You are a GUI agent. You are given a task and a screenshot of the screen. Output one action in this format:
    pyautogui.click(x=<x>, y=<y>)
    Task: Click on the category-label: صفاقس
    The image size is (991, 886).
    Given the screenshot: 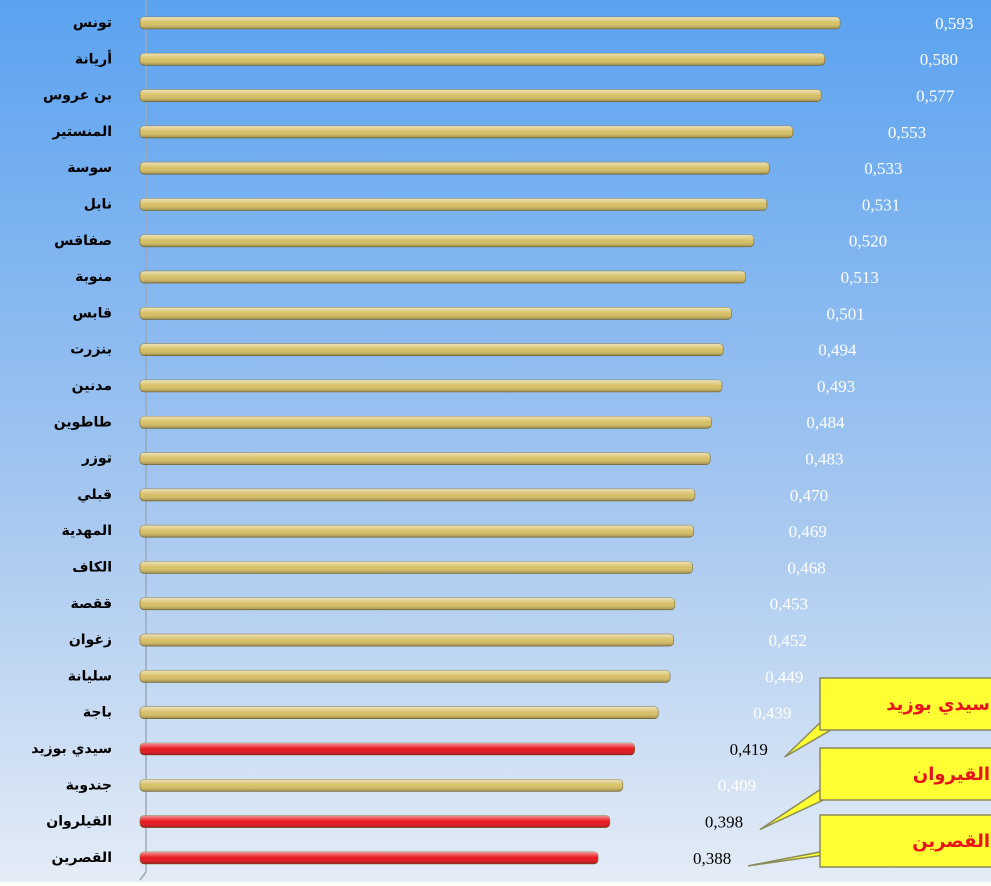 What is the action you would take?
    pyautogui.click(x=83, y=241)
    